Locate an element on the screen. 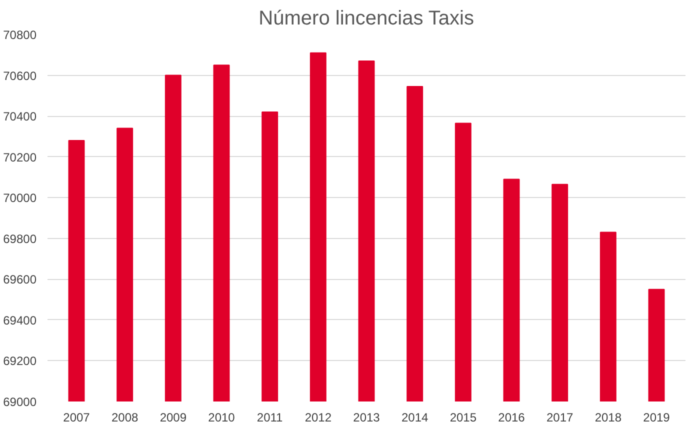  x-tick-label: 2013 is located at coordinates (366, 417).